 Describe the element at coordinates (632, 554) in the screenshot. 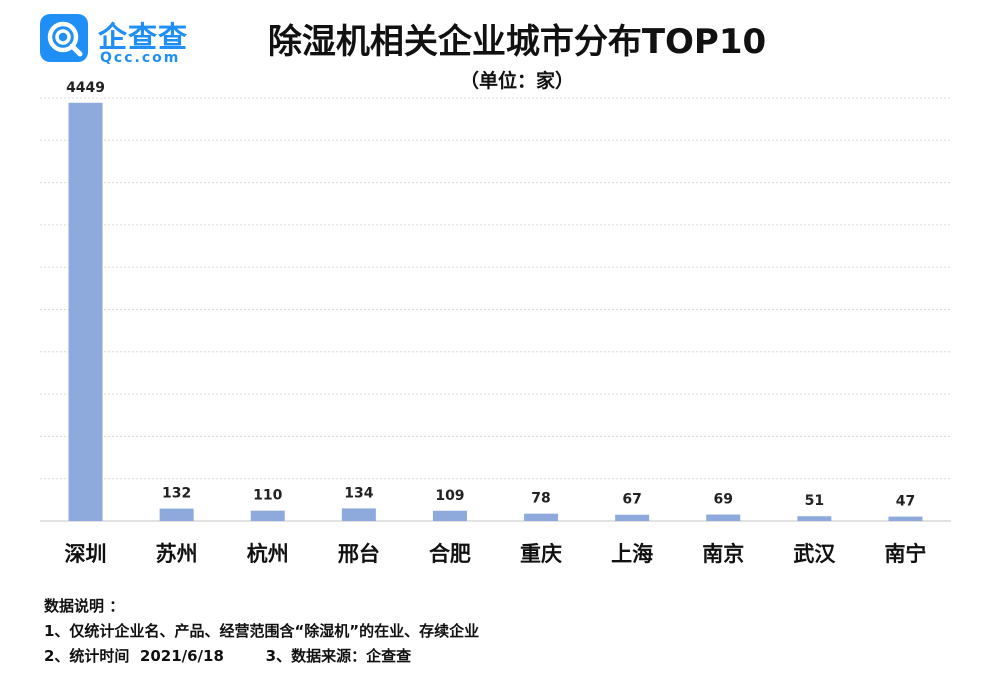

I see `x-label-6: 上海` at that location.